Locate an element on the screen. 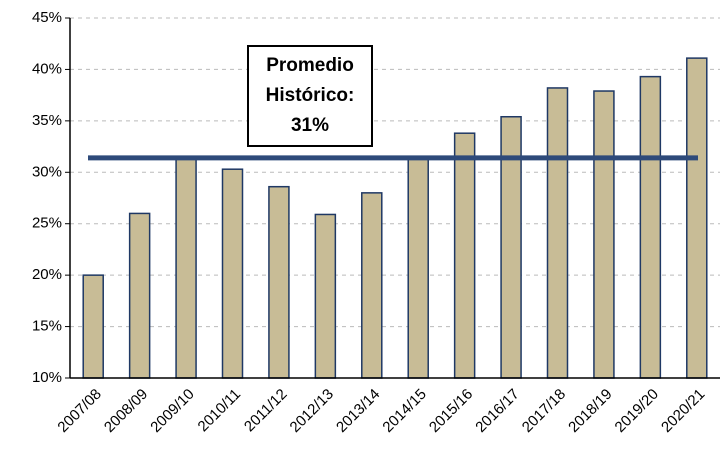 The width and height of the screenshot is (726, 464). y-tick-label: 20% is located at coordinates (47, 274).